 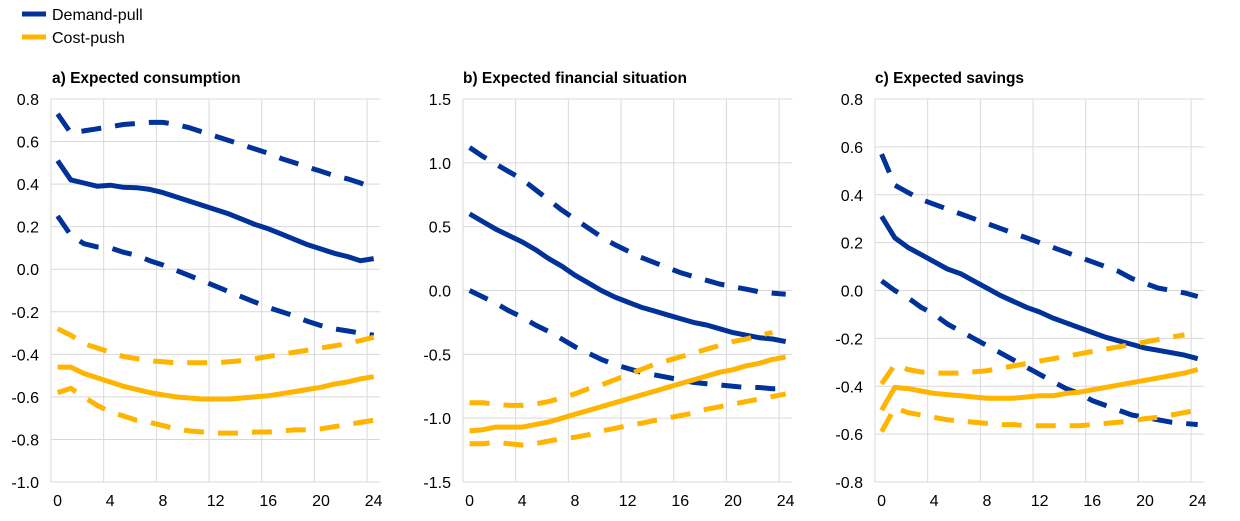 What do you see at coordinates (437, 355) in the screenshot?
I see `y-tick-label: -0.5` at bounding box center [437, 355].